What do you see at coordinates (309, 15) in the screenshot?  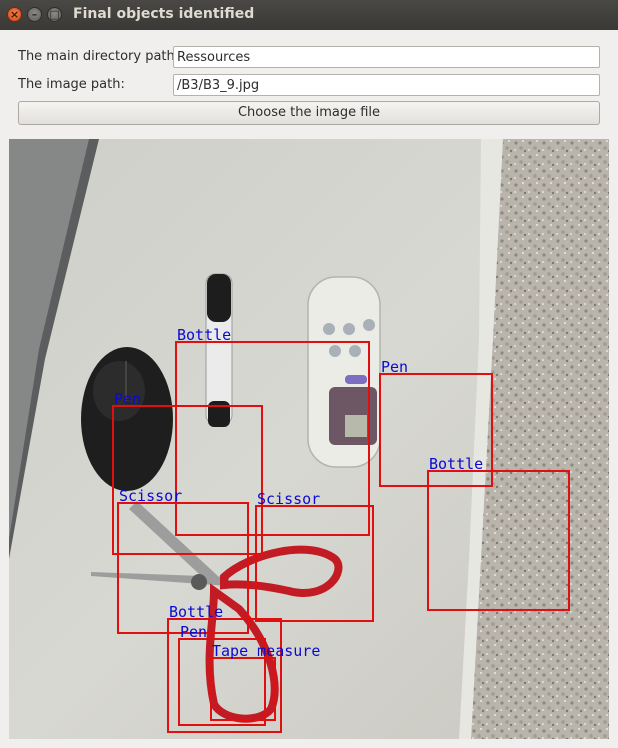 I see `window-titlebar: × – □ Final objects identified` at bounding box center [309, 15].